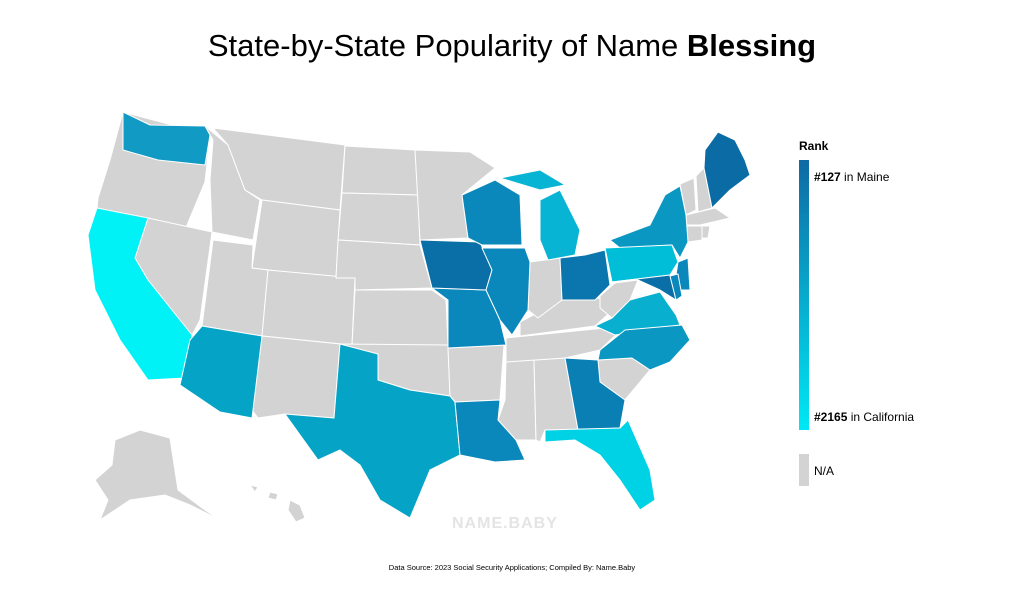  What do you see at coordinates (827, 177) in the screenshot?
I see `legend-top-rank: #127` at bounding box center [827, 177].